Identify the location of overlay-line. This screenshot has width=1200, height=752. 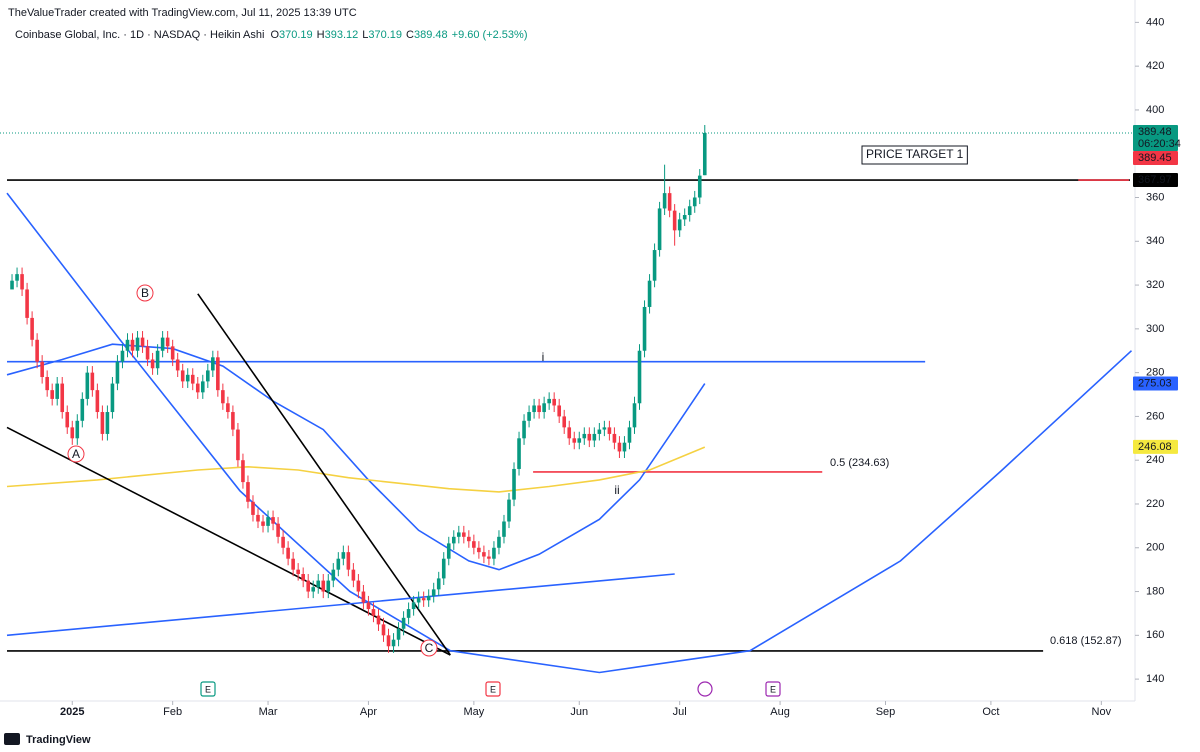
(340, 605).